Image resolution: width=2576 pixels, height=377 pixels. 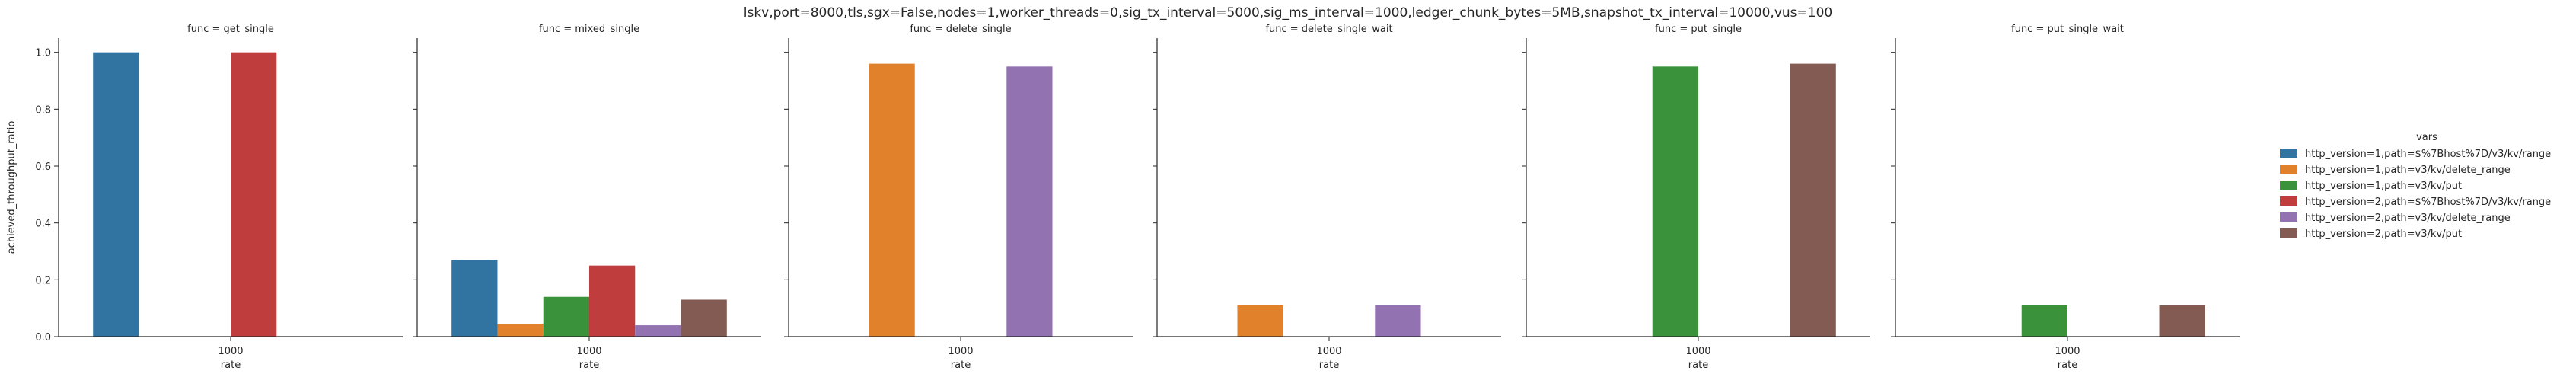 What do you see at coordinates (2408, 170) in the screenshot?
I see `legend-entry-label: http_version=1,path=v3/kv/delete_range` at bounding box center [2408, 170].